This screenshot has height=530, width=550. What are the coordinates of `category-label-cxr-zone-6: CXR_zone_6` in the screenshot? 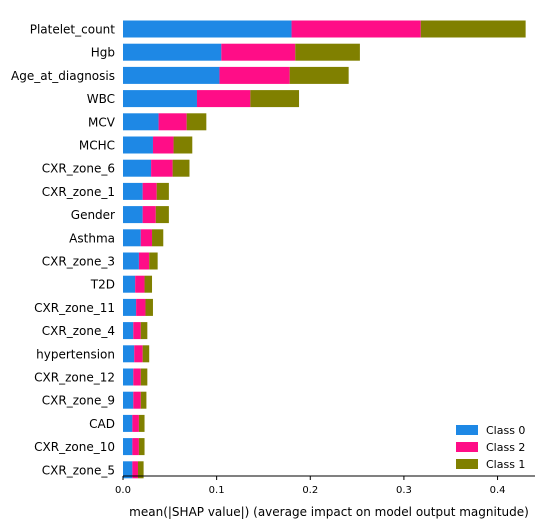 It's located at (78, 169).